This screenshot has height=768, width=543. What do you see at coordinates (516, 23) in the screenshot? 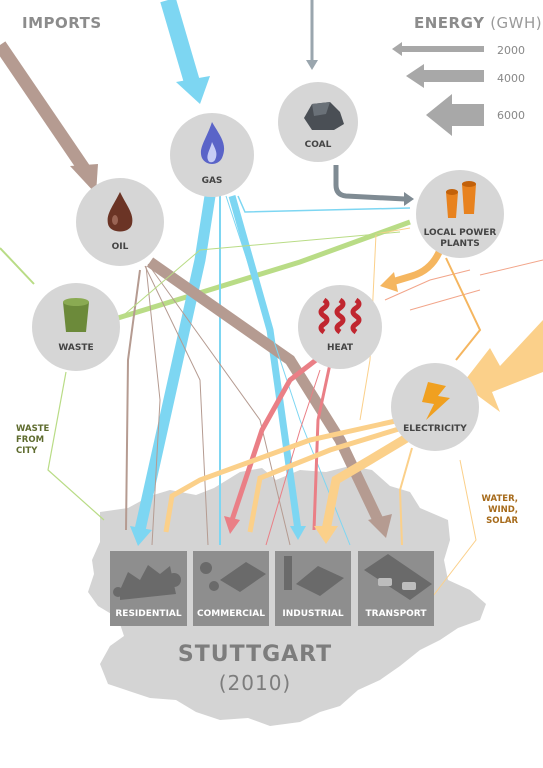
I see `energy-heading-unit: (GWH)` at bounding box center [516, 23].